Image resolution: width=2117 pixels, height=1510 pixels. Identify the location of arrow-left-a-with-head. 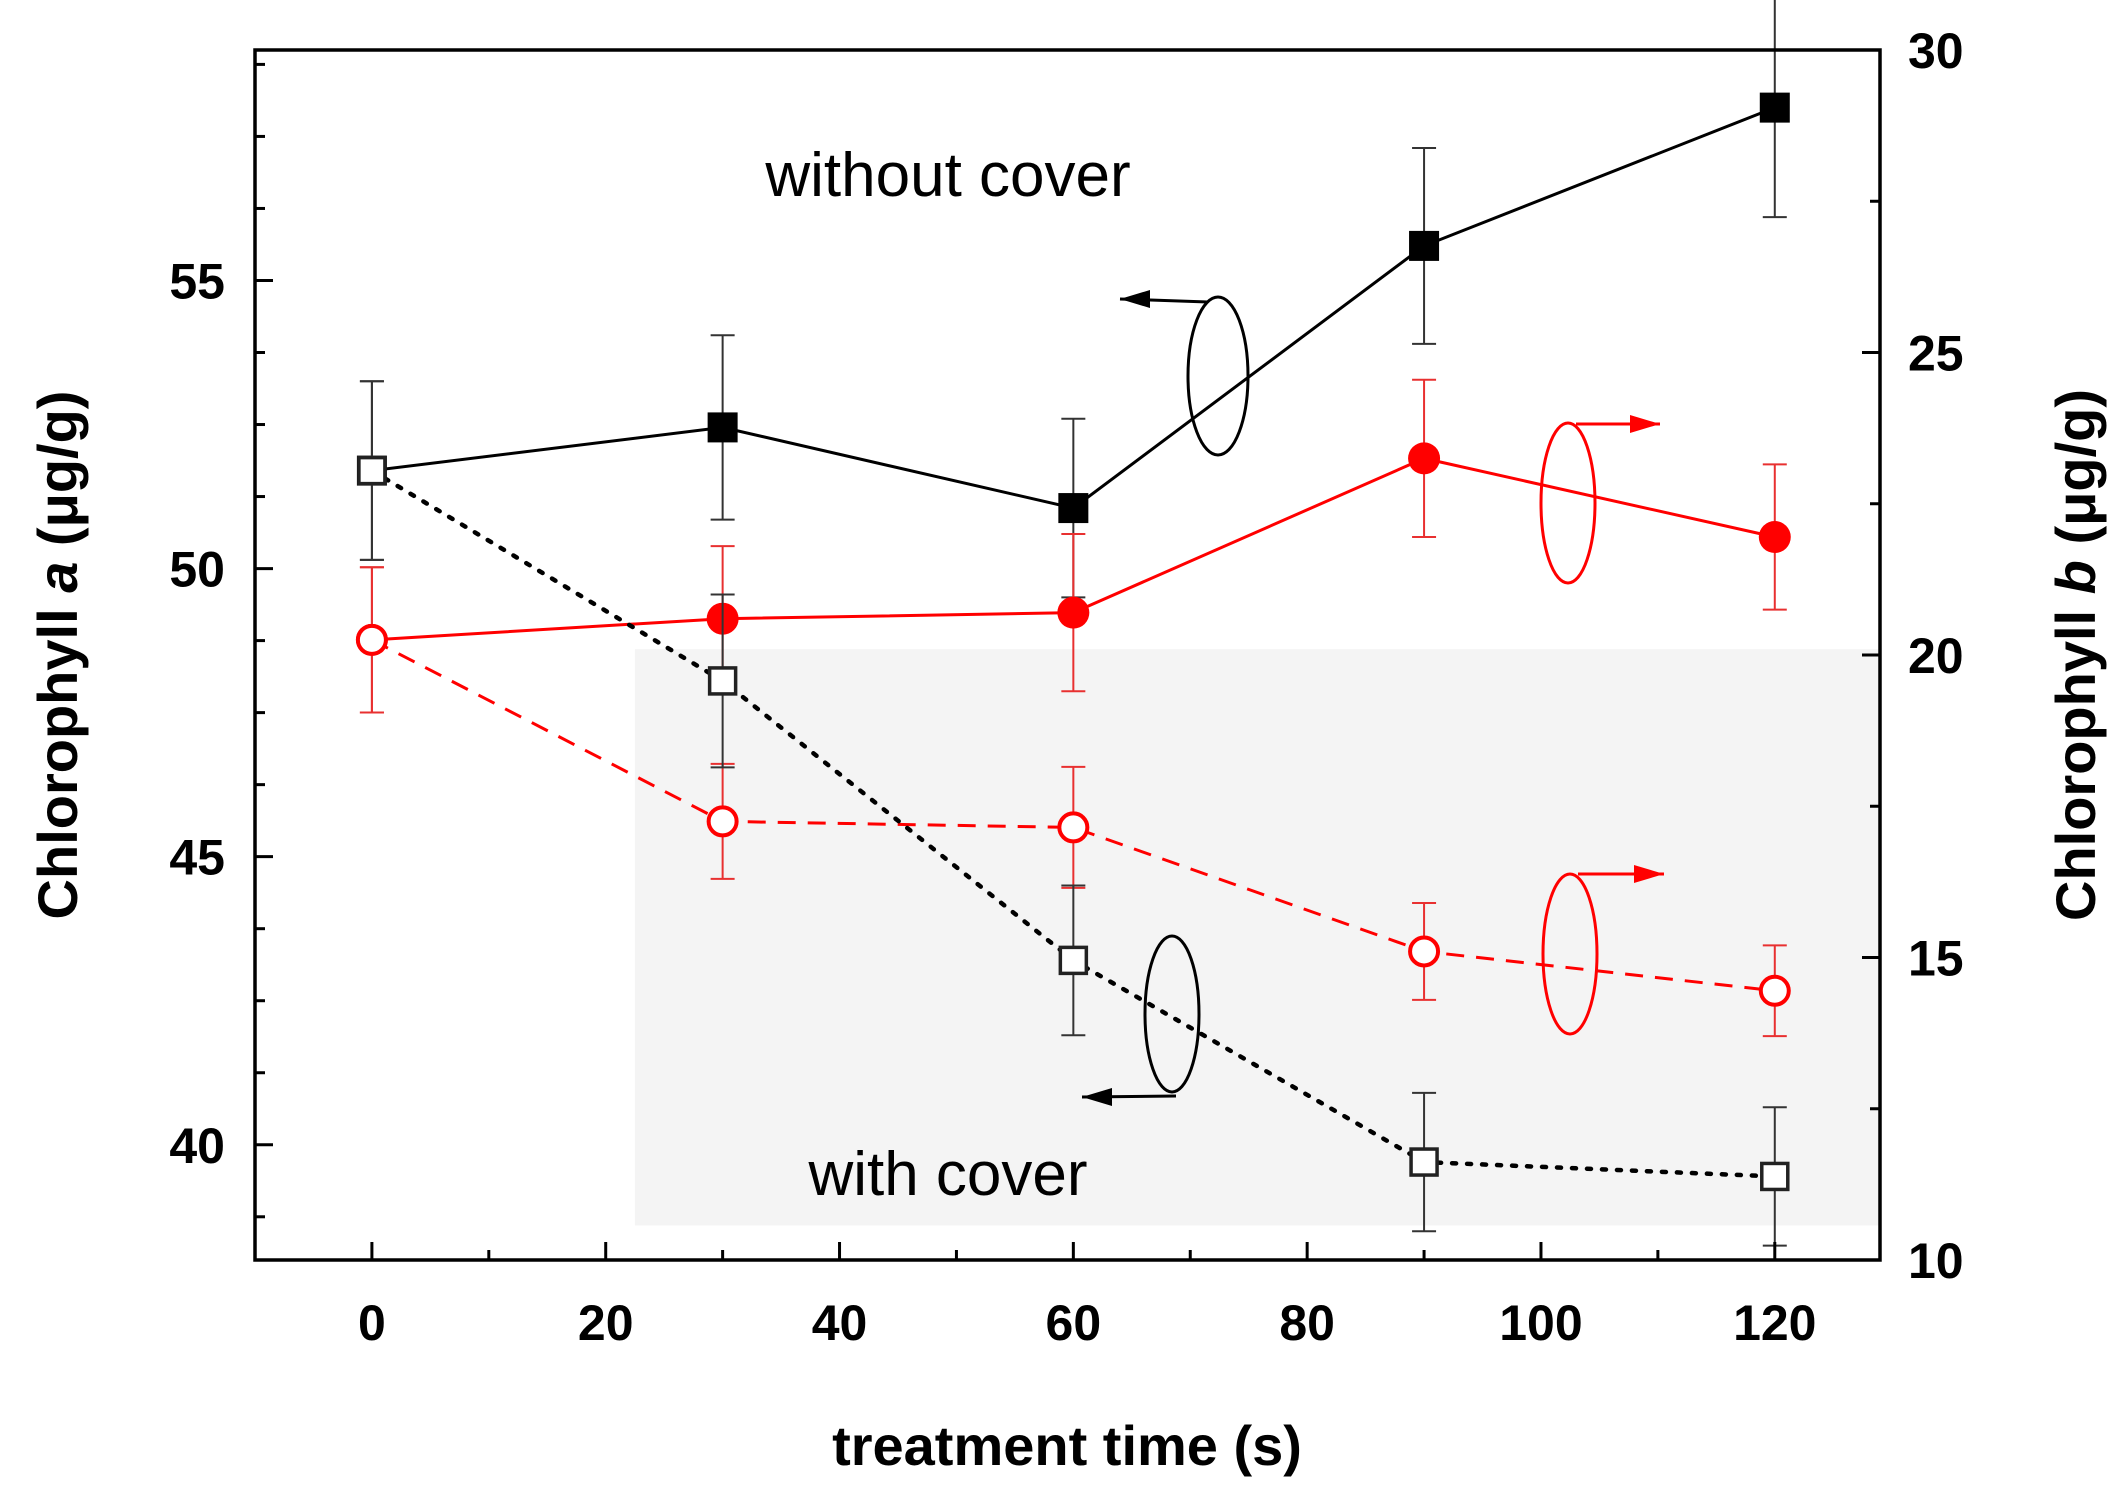
(1097, 1097).